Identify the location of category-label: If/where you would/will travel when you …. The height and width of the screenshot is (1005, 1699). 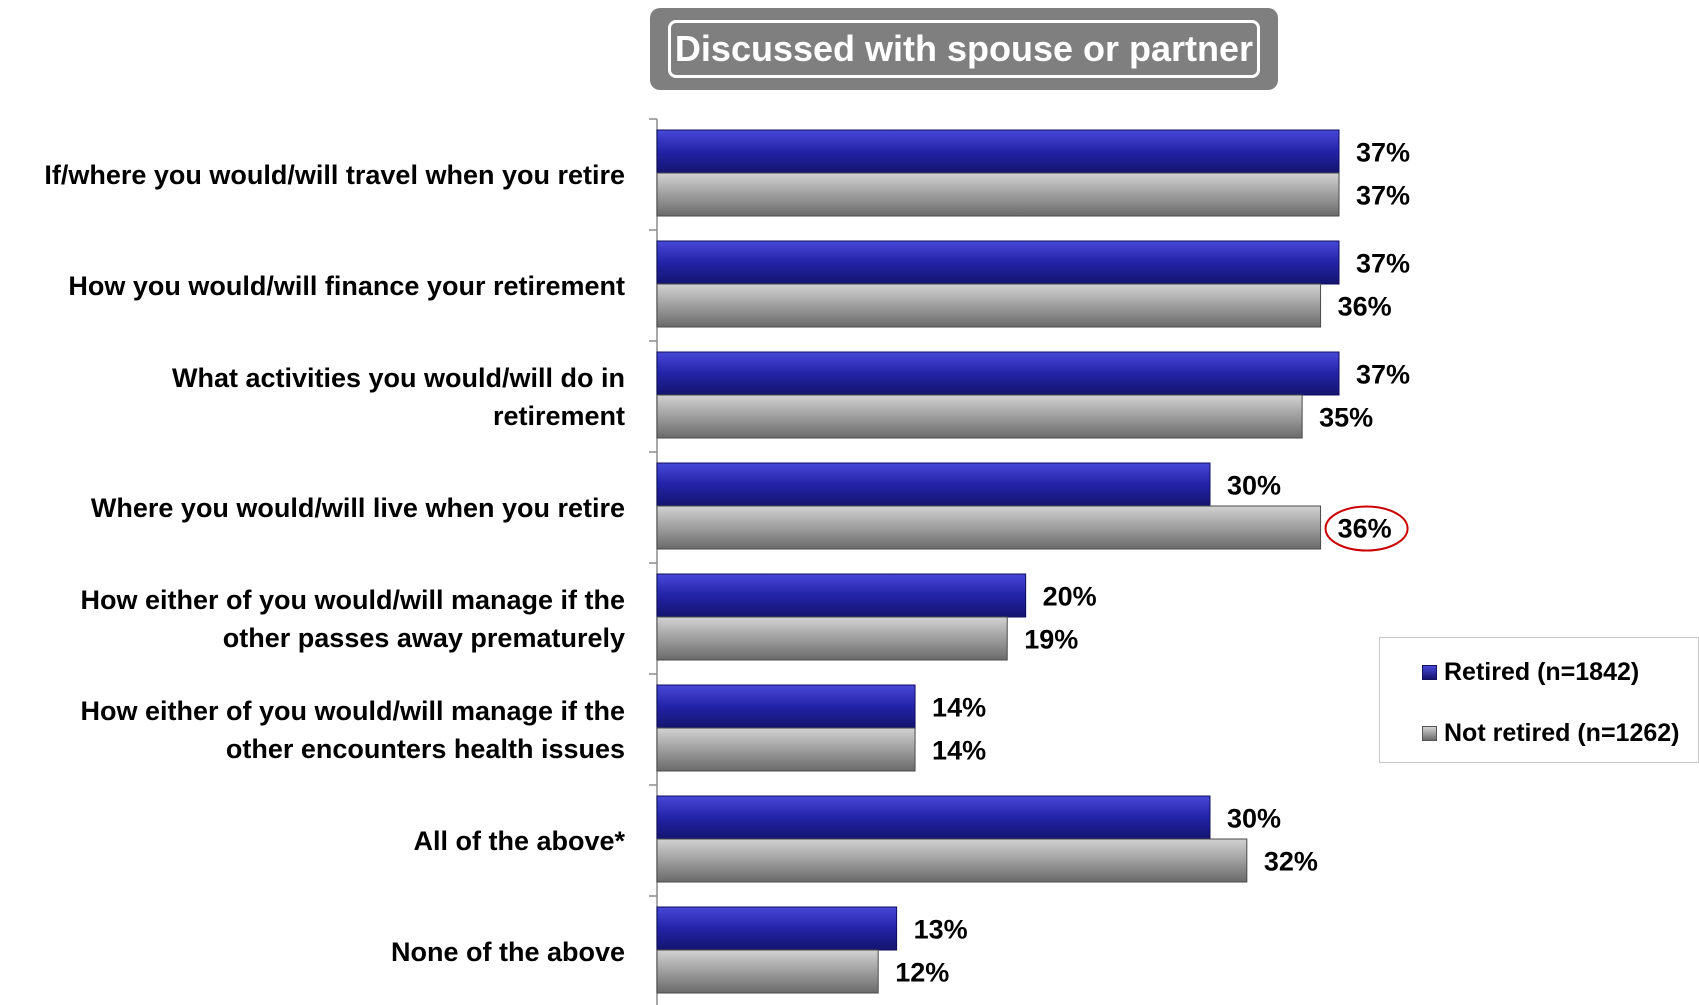
(312, 175).